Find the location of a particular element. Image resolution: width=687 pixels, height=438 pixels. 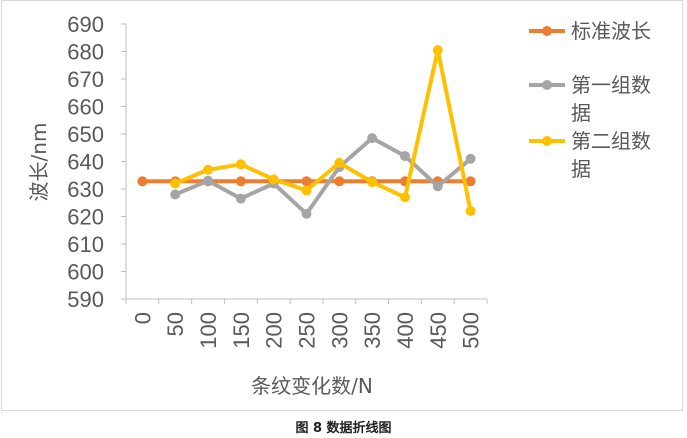

series-line is located at coordinates (323, 176).